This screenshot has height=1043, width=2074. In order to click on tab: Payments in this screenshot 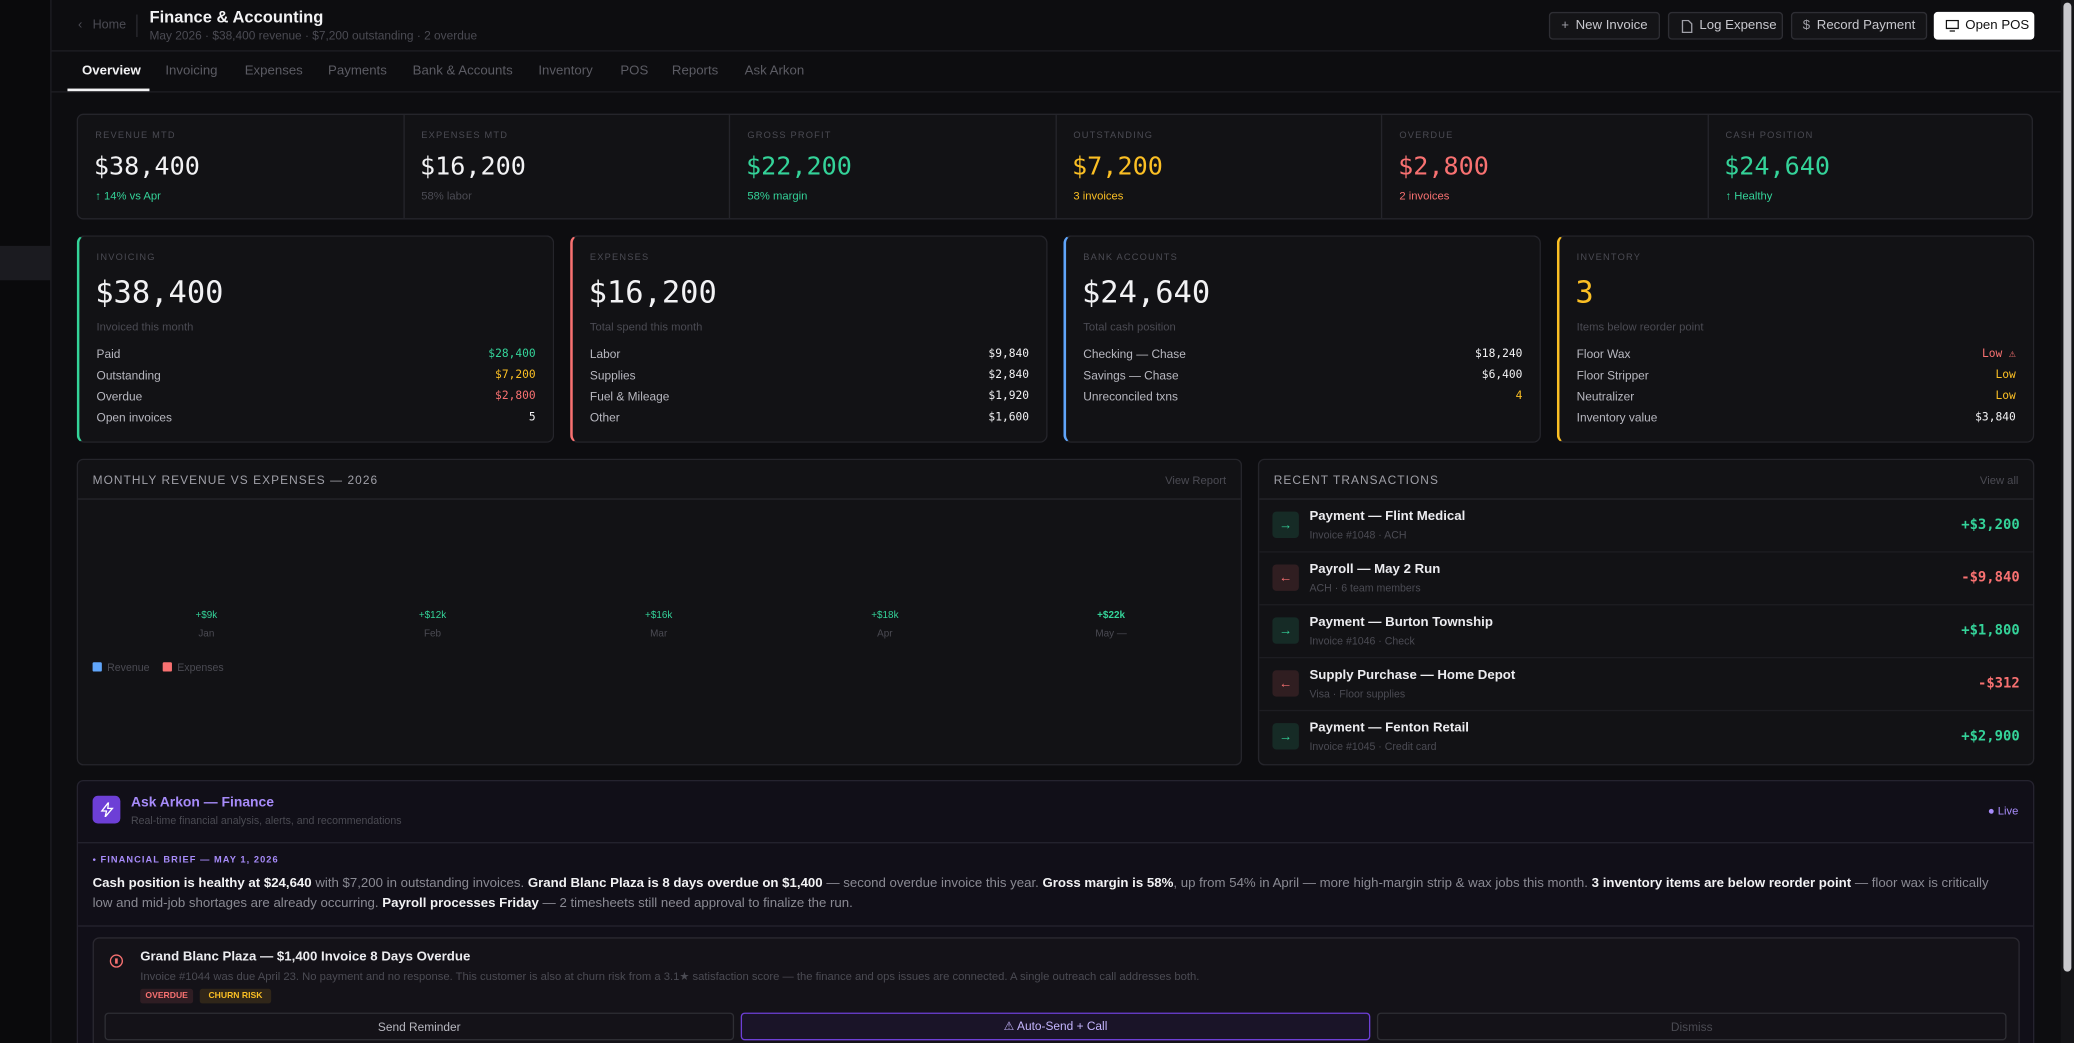, I will do `click(357, 71)`.